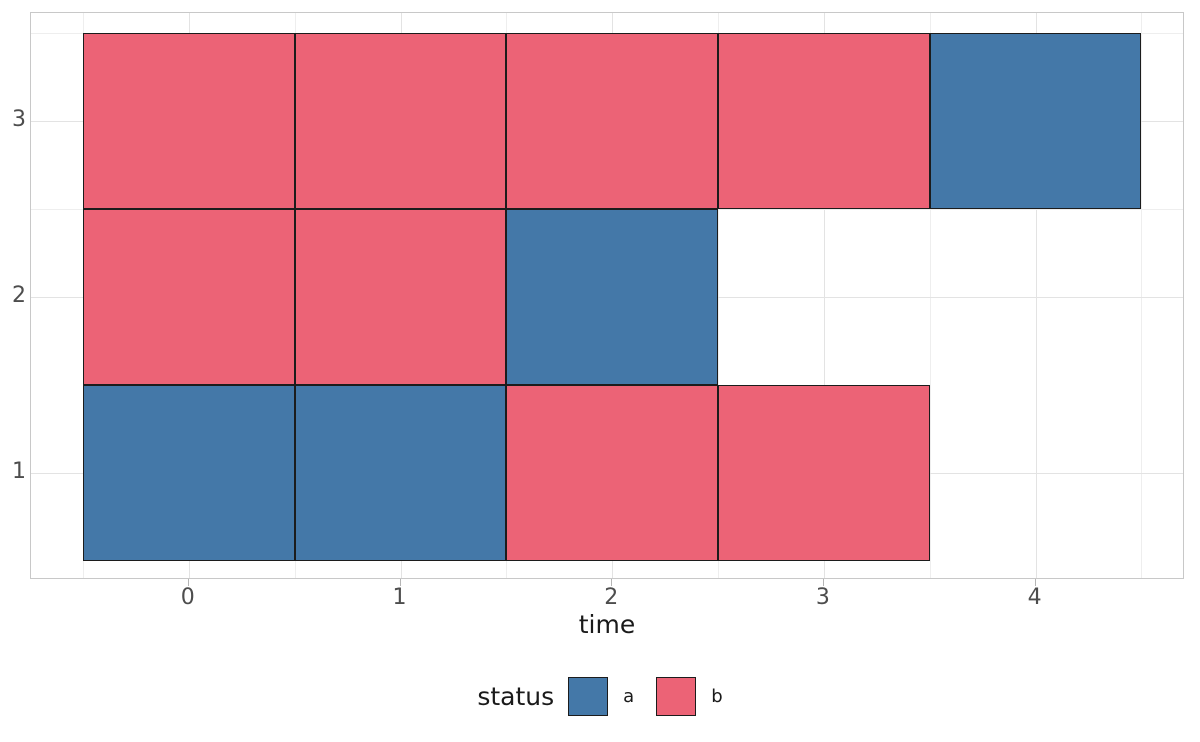  I want to click on tile-cell-row1-time3, so click(824, 473).